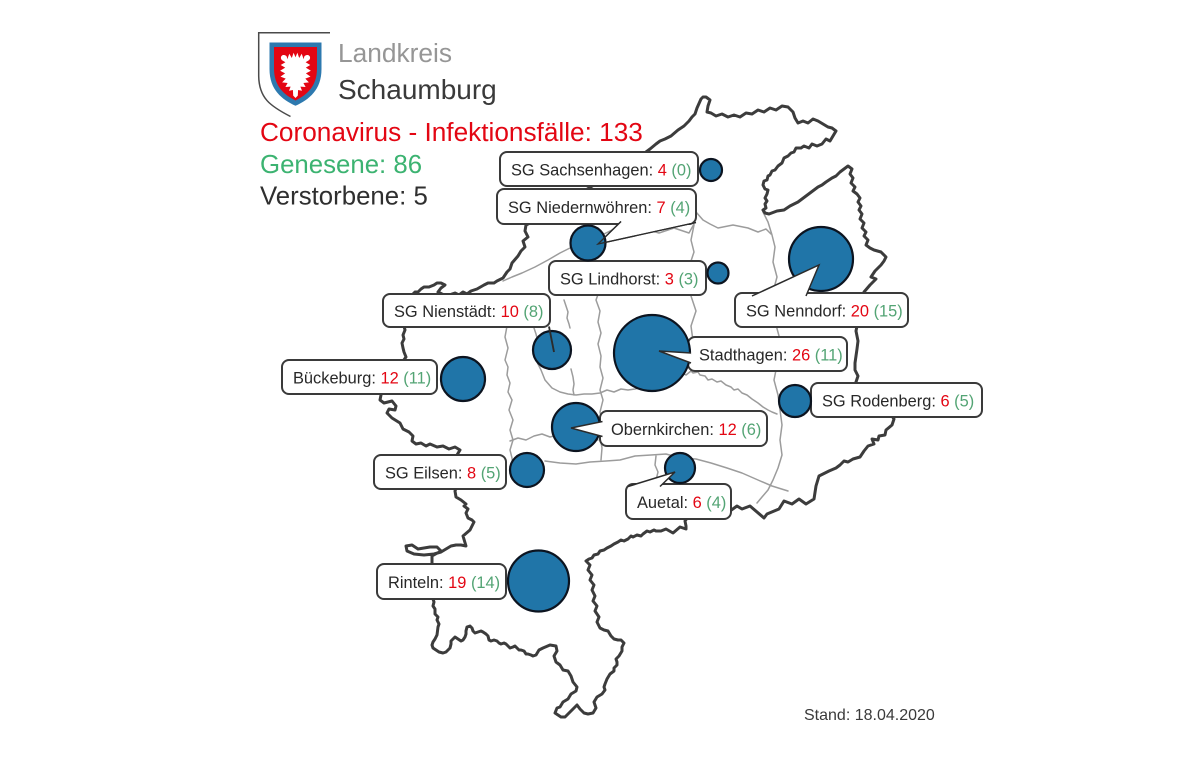  I want to click on svg-text: SG Nenndorf: 20 (15), so click(824, 312).